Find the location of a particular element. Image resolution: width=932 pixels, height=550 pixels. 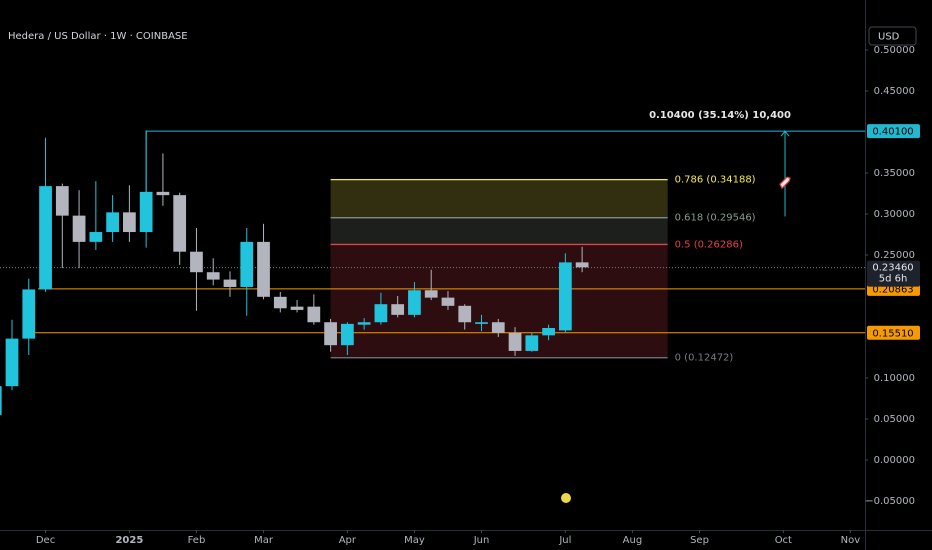

last-price-tag is located at coordinates (893, 273).